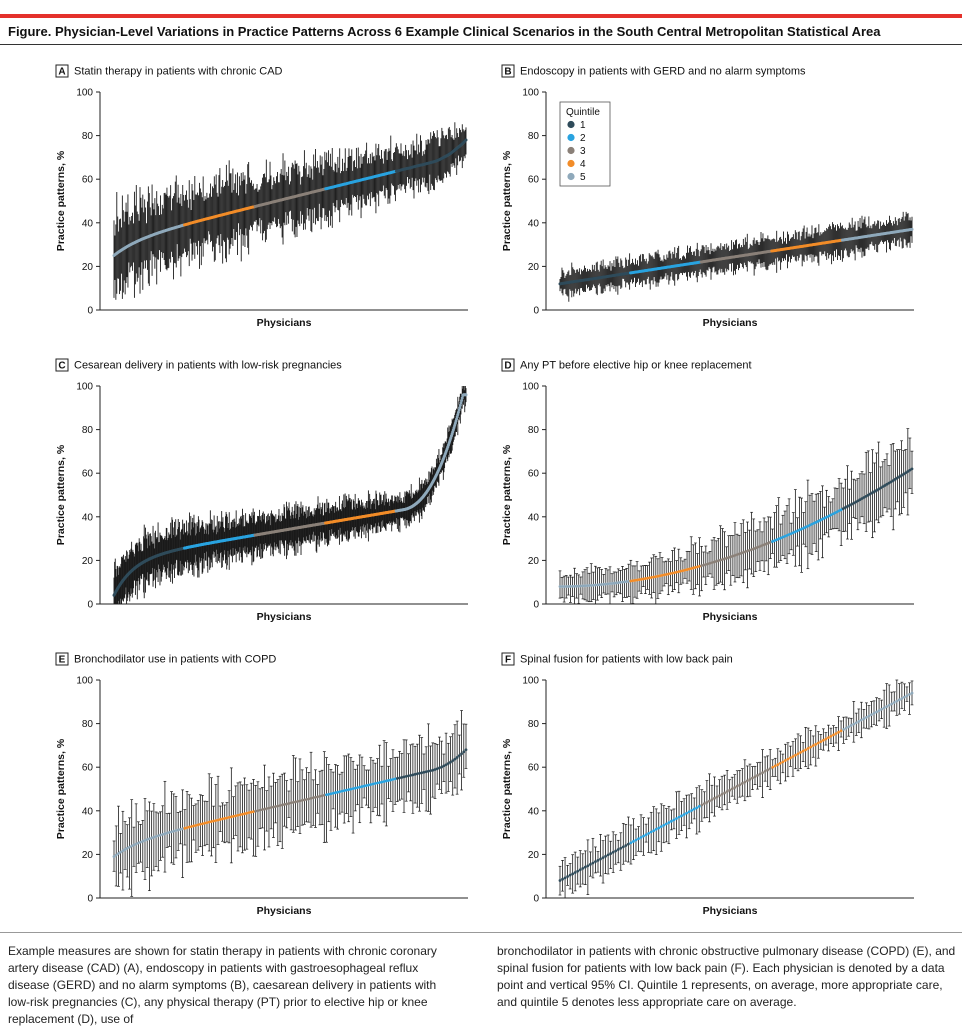 The width and height of the screenshot is (970, 1028). Describe the element at coordinates (534, 267) in the screenshot. I see `y-tick-label: 20` at that location.